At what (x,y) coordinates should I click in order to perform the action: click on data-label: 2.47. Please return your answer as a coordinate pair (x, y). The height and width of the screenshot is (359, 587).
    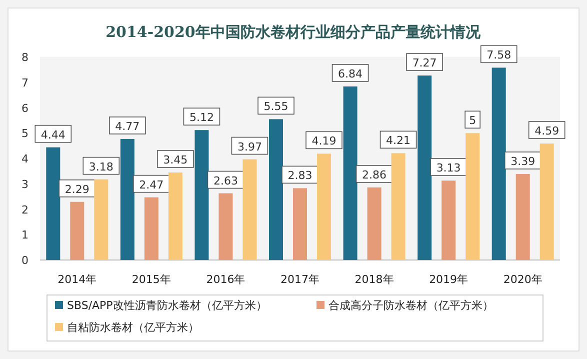
    Looking at the image, I should click on (151, 185).